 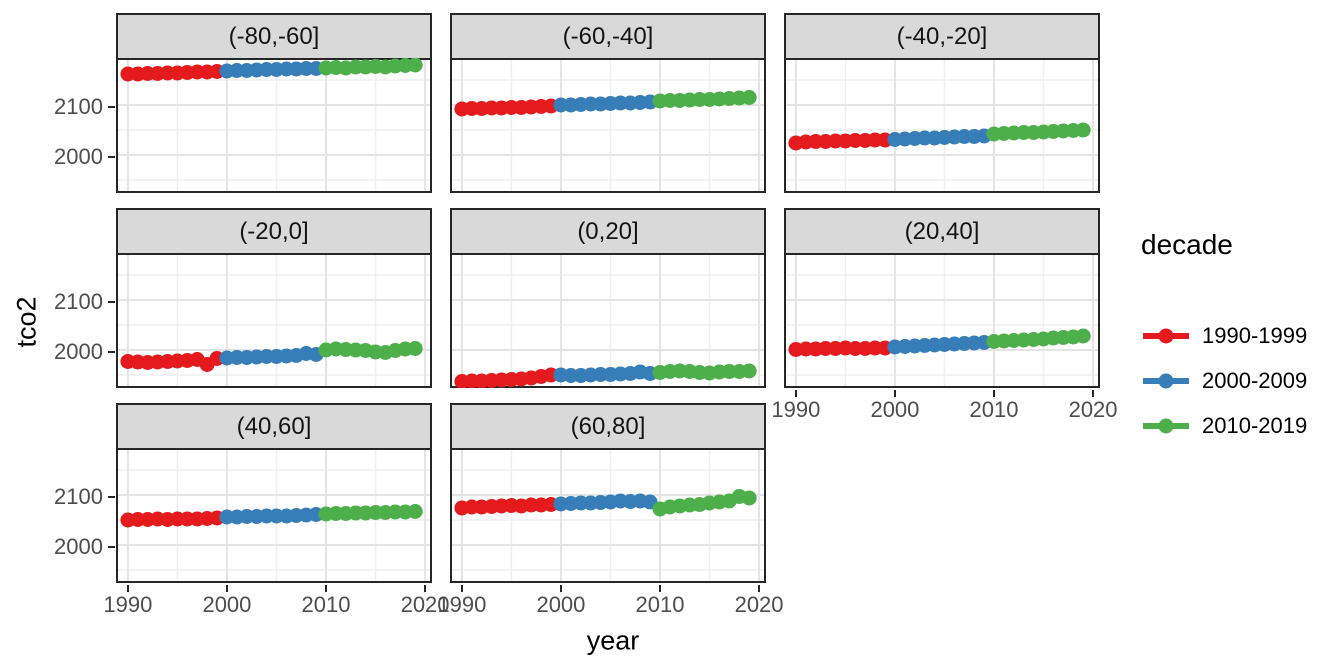 I want to click on legend-entry-label: 2000-2009, so click(x=1255, y=380).